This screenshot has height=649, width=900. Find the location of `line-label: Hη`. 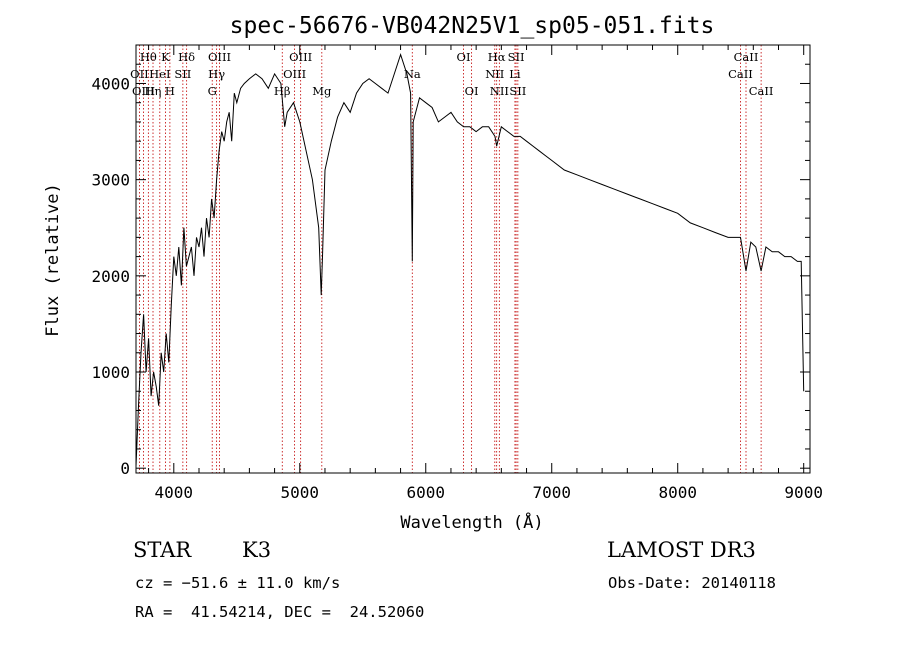

line-label: Hη is located at coordinates (153, 91).